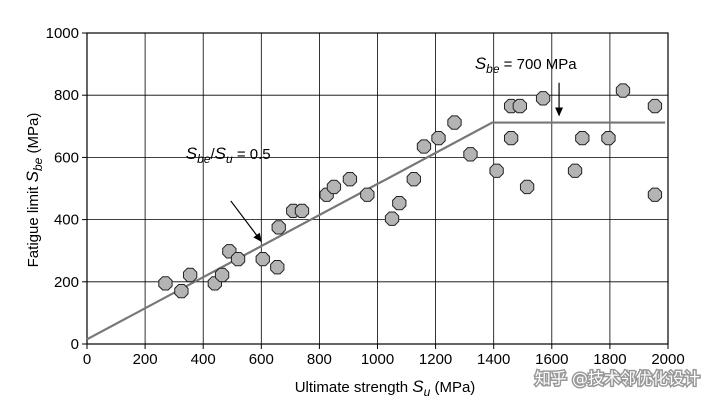 The height and width of the screenshot is (407, 720). Describe the element at coordinates (203, 359) in the screenshot. I see `x-tick-label: 400` at that location.